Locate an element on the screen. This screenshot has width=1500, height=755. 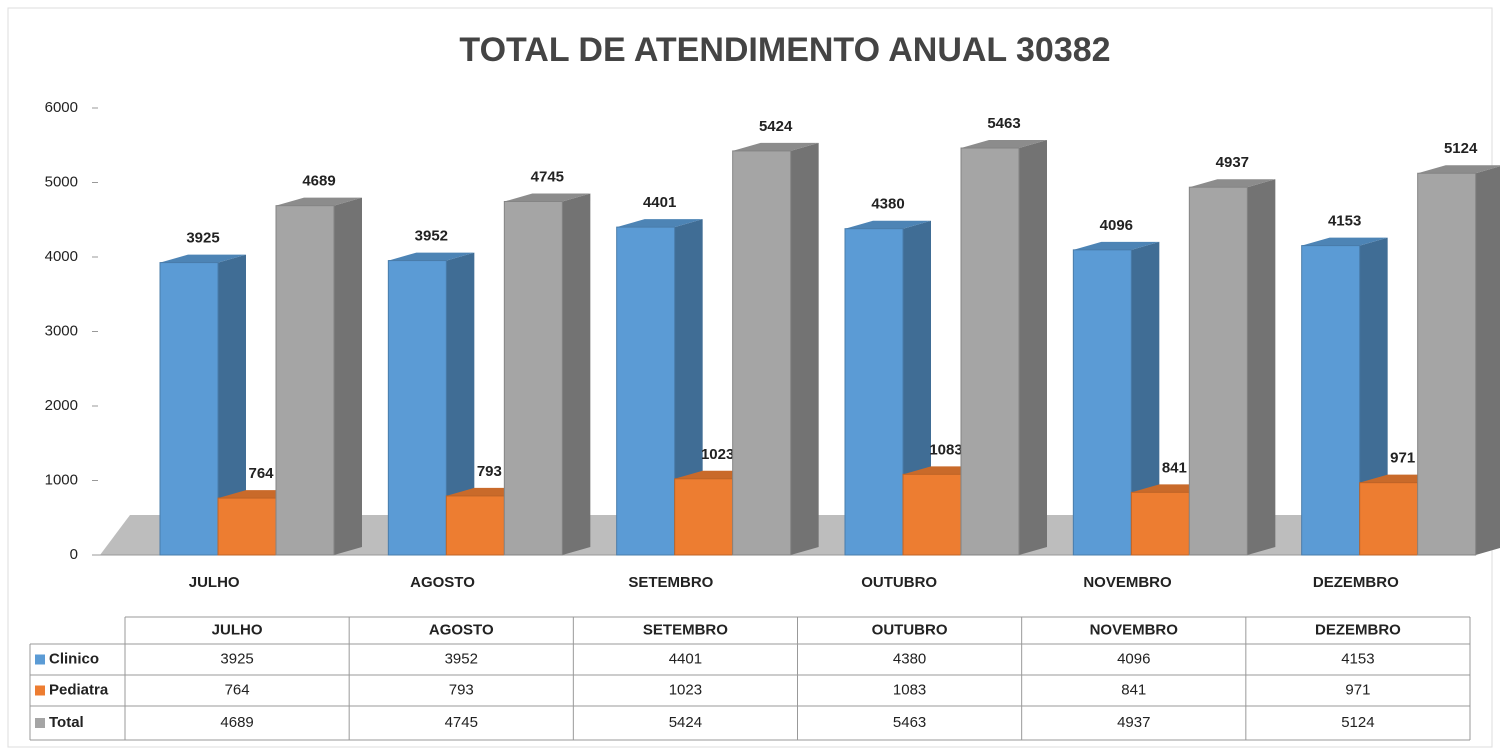
data-label: 764 is located at coordinates (261, 473).